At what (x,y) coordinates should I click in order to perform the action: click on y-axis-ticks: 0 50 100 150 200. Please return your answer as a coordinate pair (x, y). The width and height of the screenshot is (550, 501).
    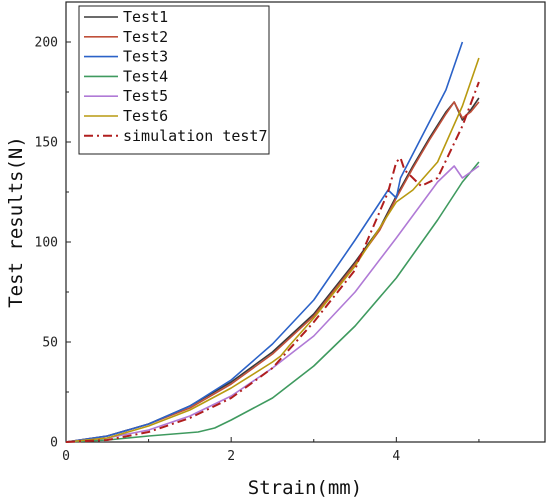
    Looking at the image, I should click on (53, 243).